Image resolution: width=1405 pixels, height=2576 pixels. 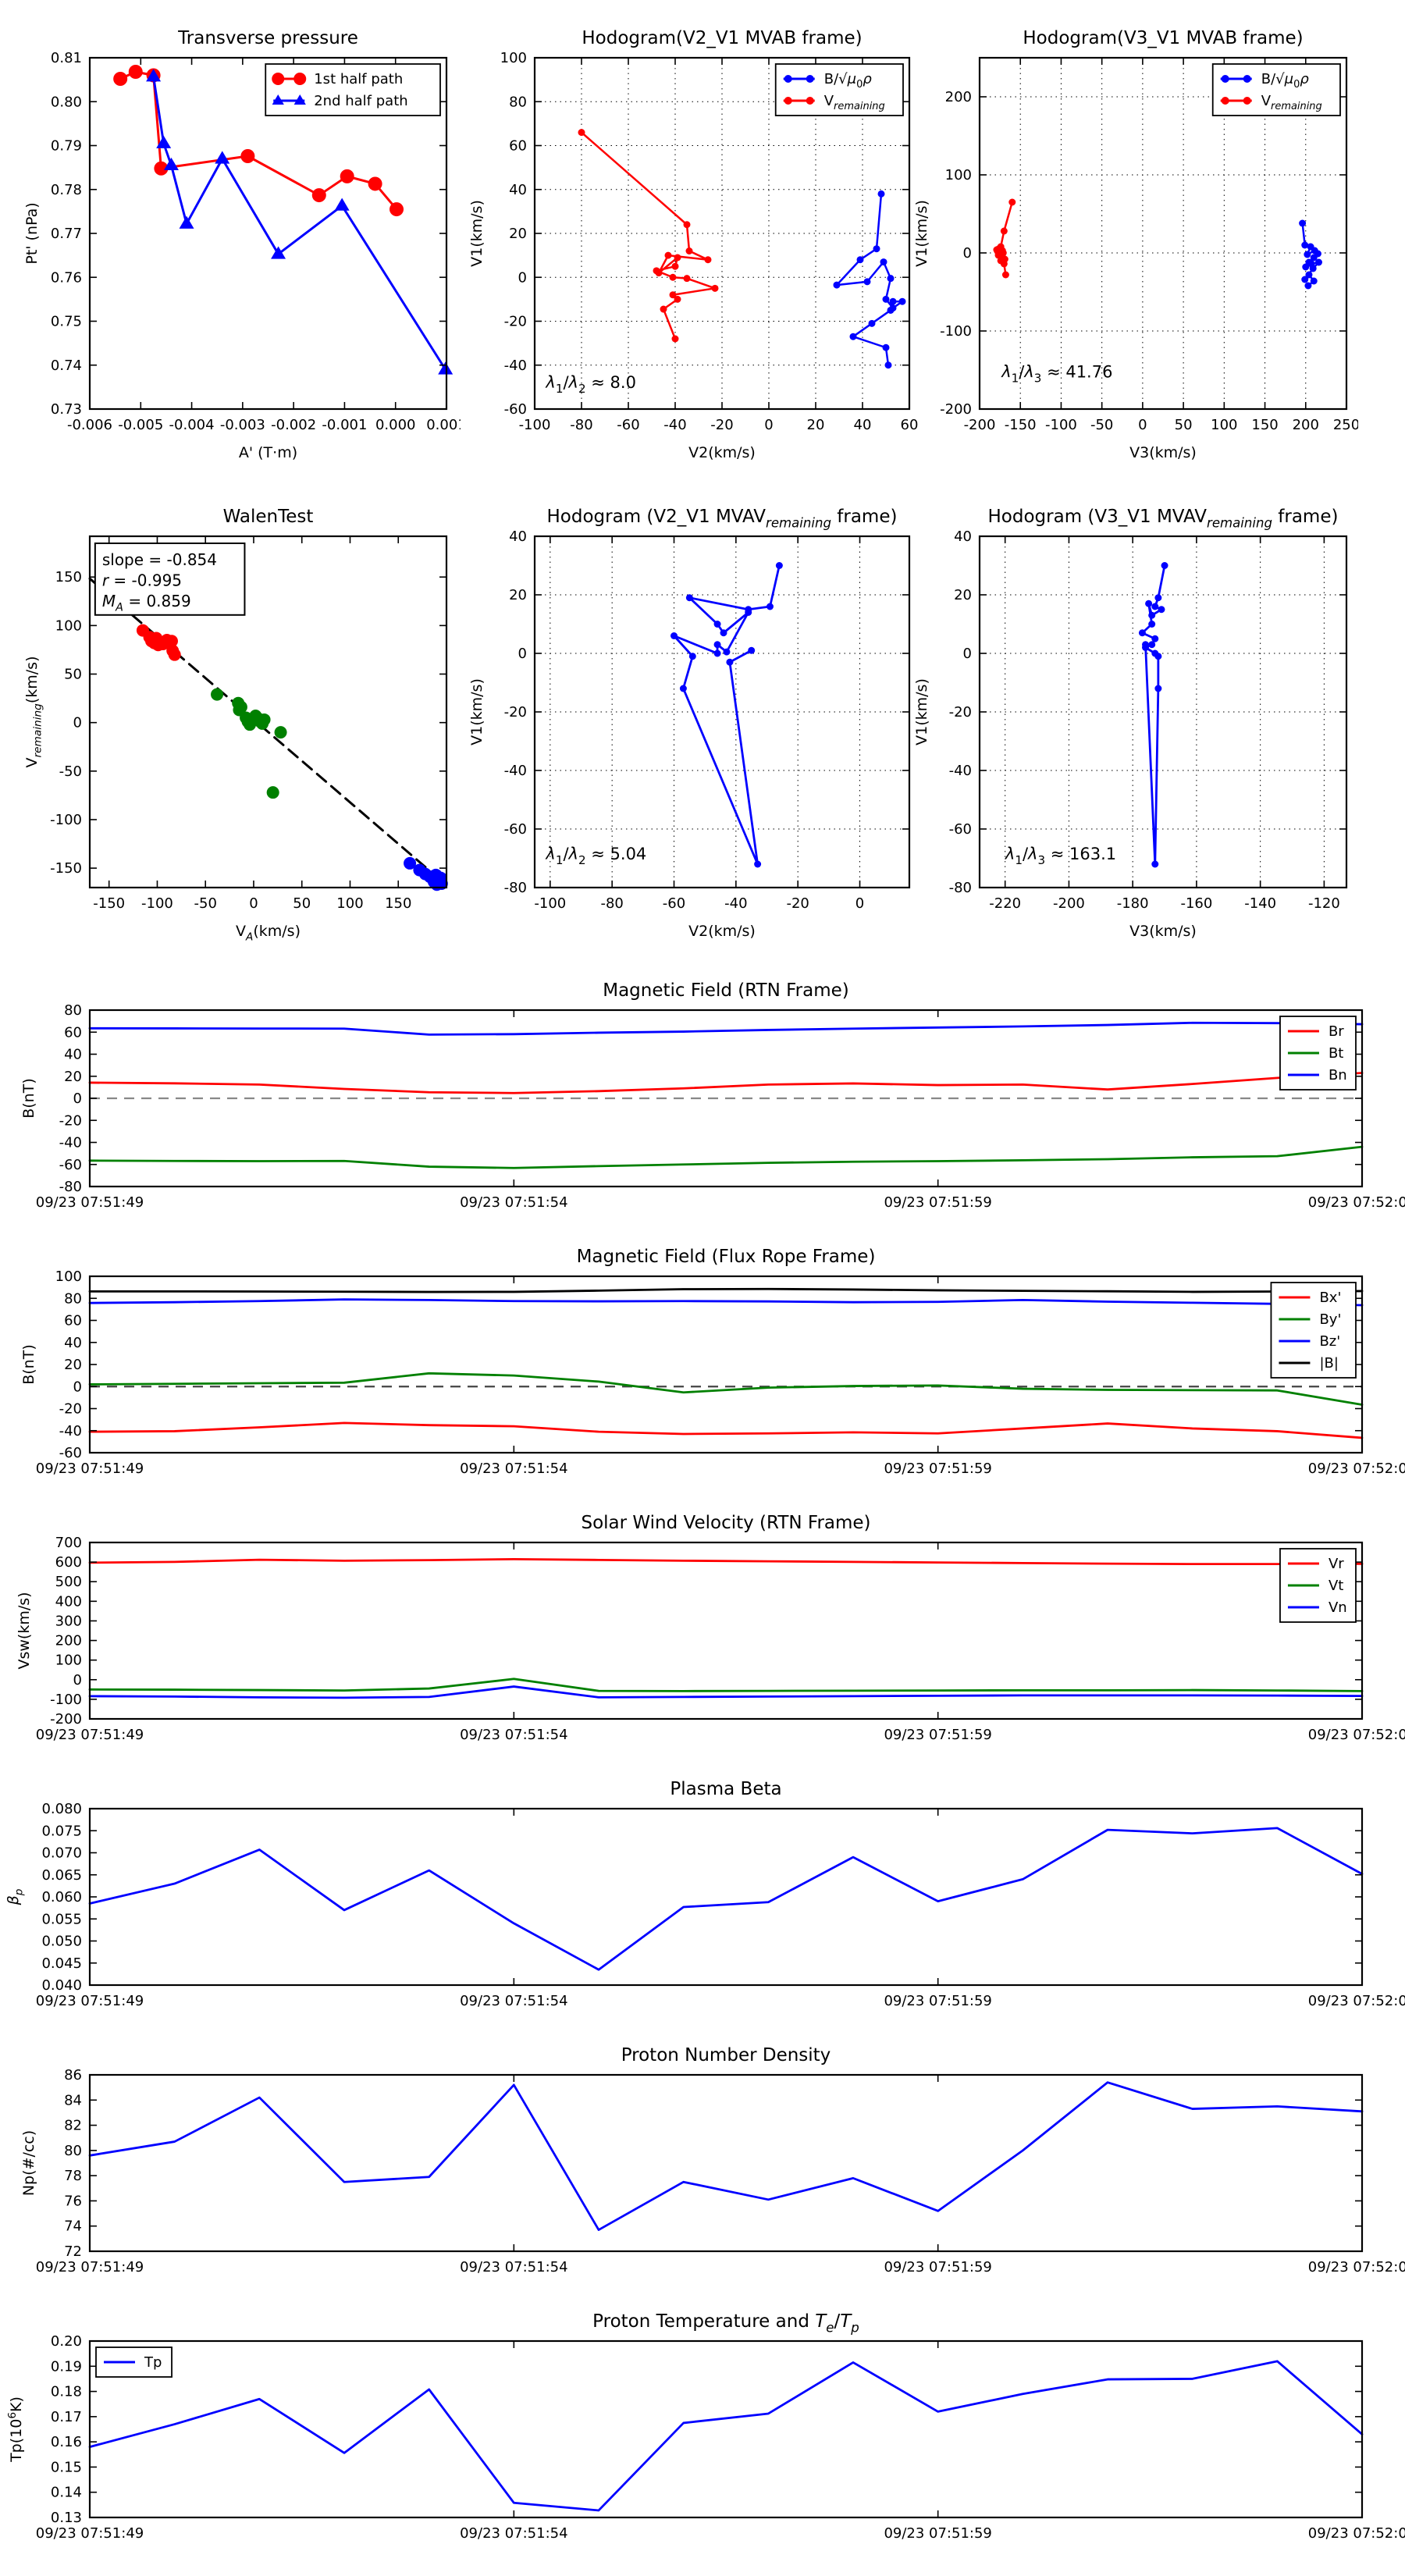 I want to click on svg-text: -0.006, so click(x=90, y=425).